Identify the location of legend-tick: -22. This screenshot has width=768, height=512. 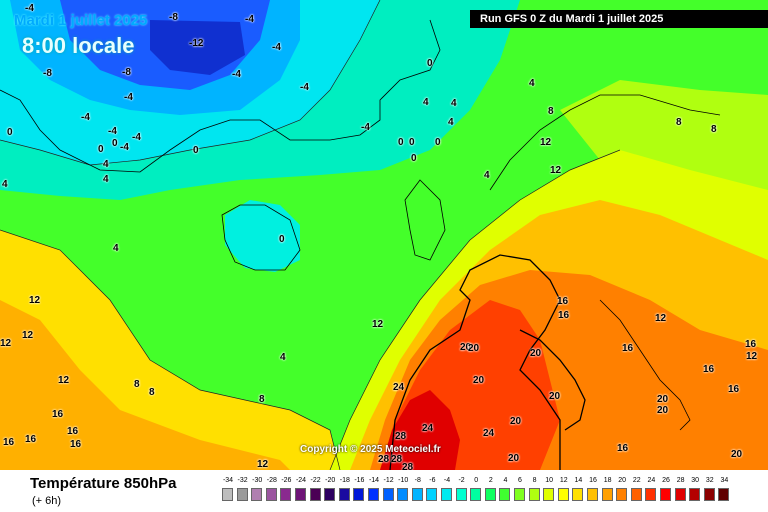
(315, 480).